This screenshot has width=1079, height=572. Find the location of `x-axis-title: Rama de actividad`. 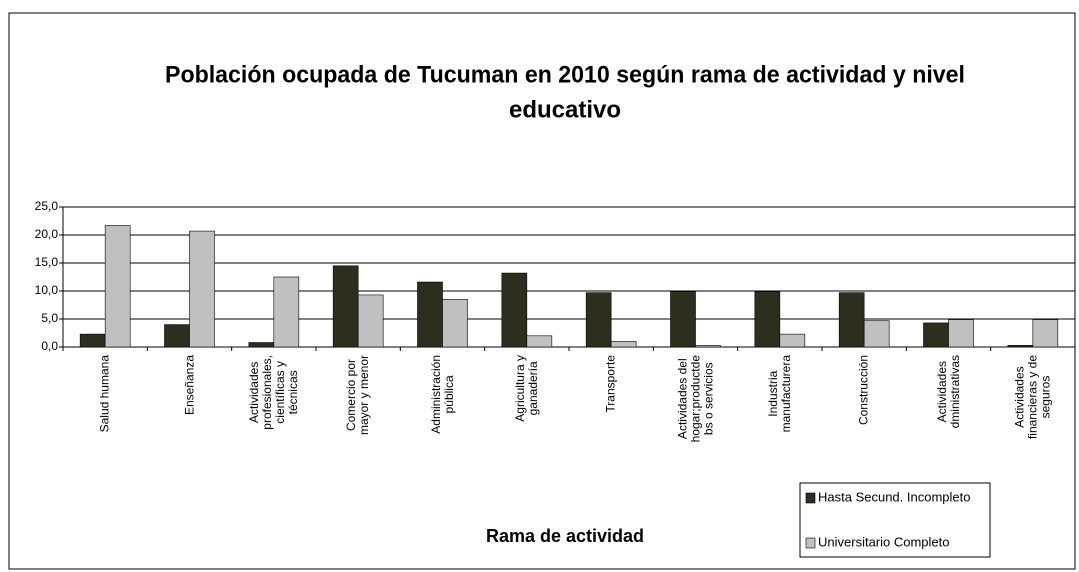

x-axis-title: Rama de actividad is located at coordinates (565, 536).